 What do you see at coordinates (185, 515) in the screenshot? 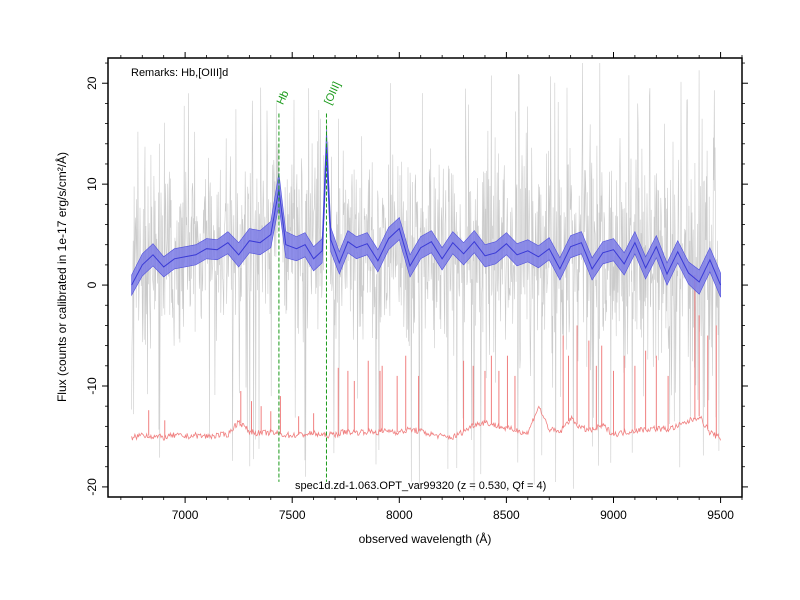
I see `x-tick-label: 7000` at bounding box center [185, 515].